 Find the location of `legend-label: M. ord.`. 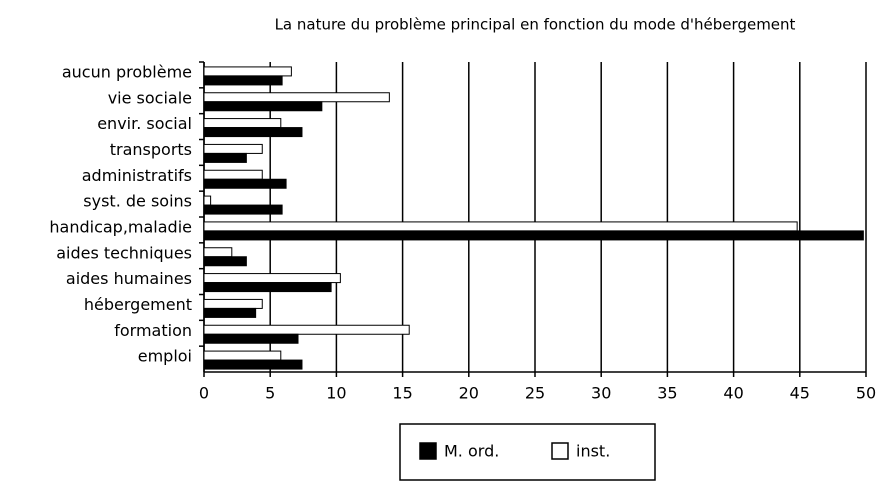

legend-label: M. ord. is located at coordinates (471, 451).